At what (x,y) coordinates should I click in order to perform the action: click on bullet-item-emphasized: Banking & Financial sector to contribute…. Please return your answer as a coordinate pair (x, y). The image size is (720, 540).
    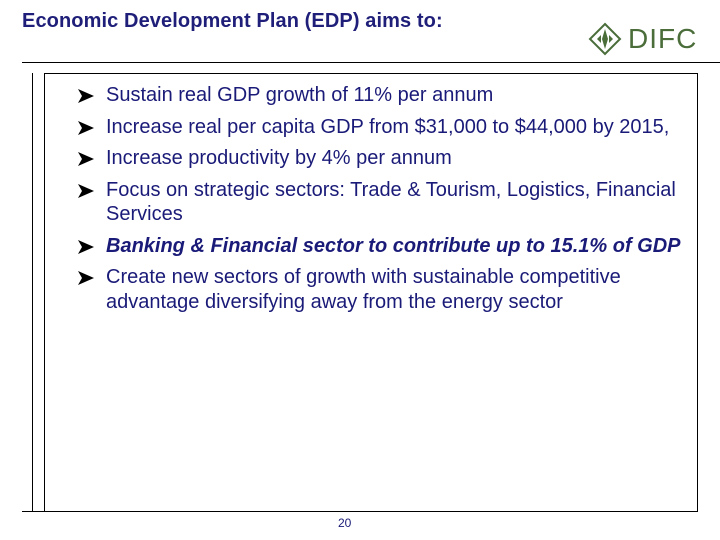
    Looking at the image, I should click on (388, 246).